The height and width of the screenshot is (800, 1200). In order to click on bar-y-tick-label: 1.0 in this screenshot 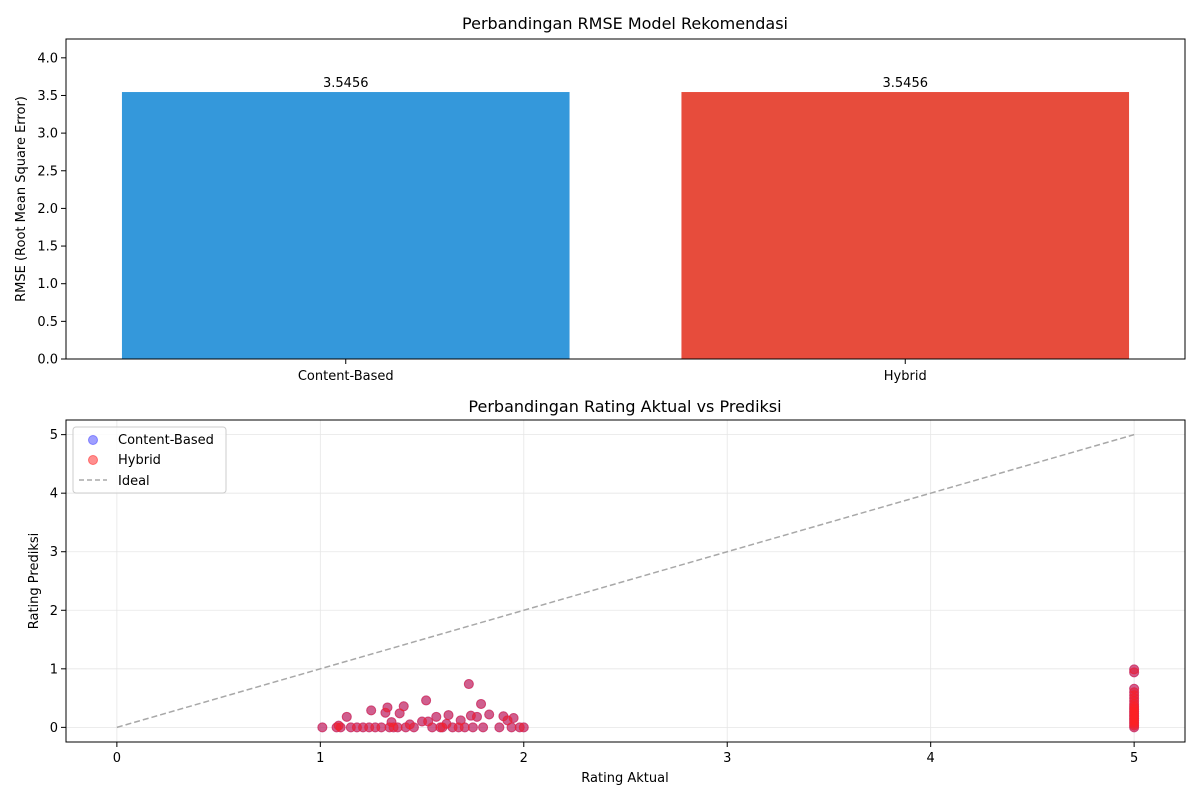, I will do `click(47, 284)`.